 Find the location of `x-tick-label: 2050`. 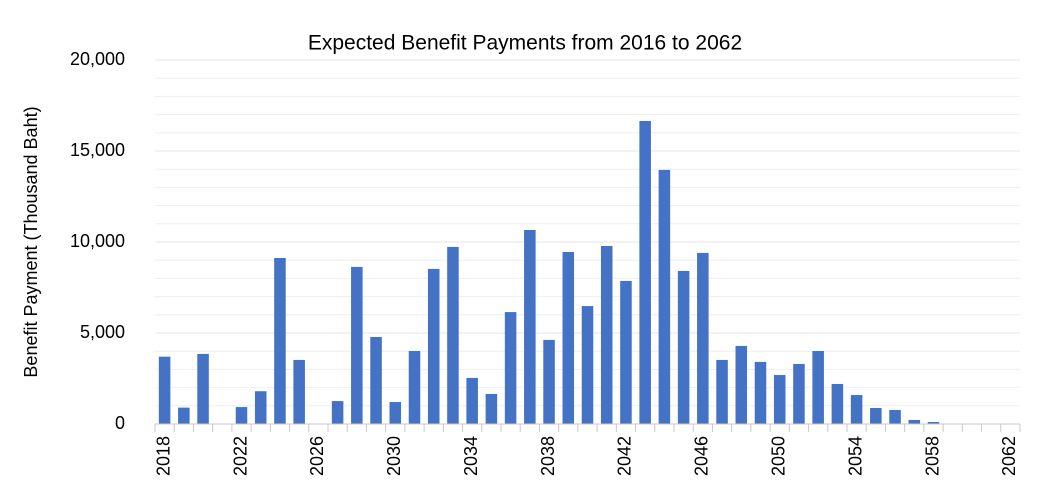

x-tick-label: 2050 is located at coordinates (778, 456).